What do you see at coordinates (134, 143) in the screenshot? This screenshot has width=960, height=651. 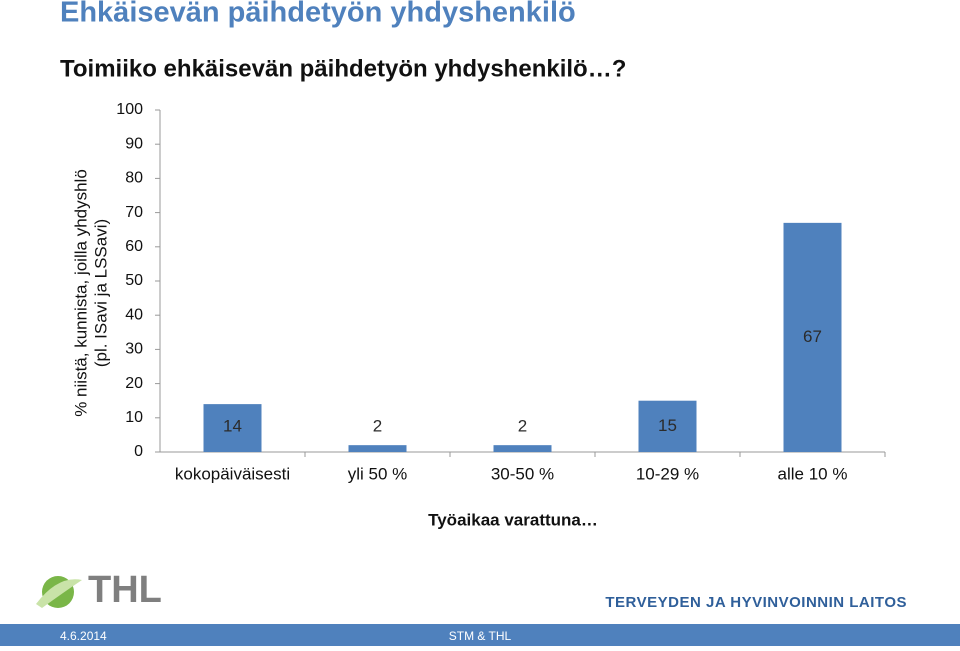 I see `y-tick-label: 90` at bounding box center [134, 143].